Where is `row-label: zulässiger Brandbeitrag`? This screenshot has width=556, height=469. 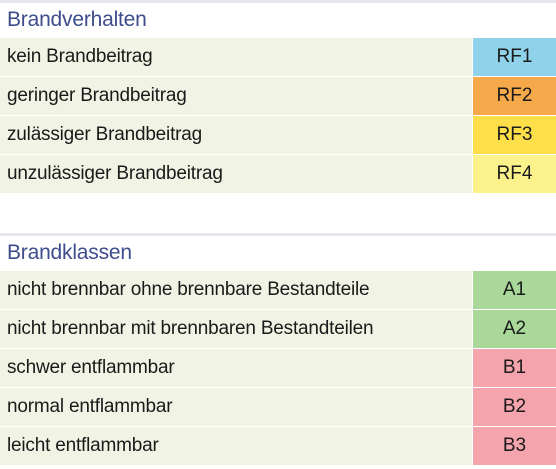 row-label: zulässiger Brandbeitrag is located at coordinates (105, 134).